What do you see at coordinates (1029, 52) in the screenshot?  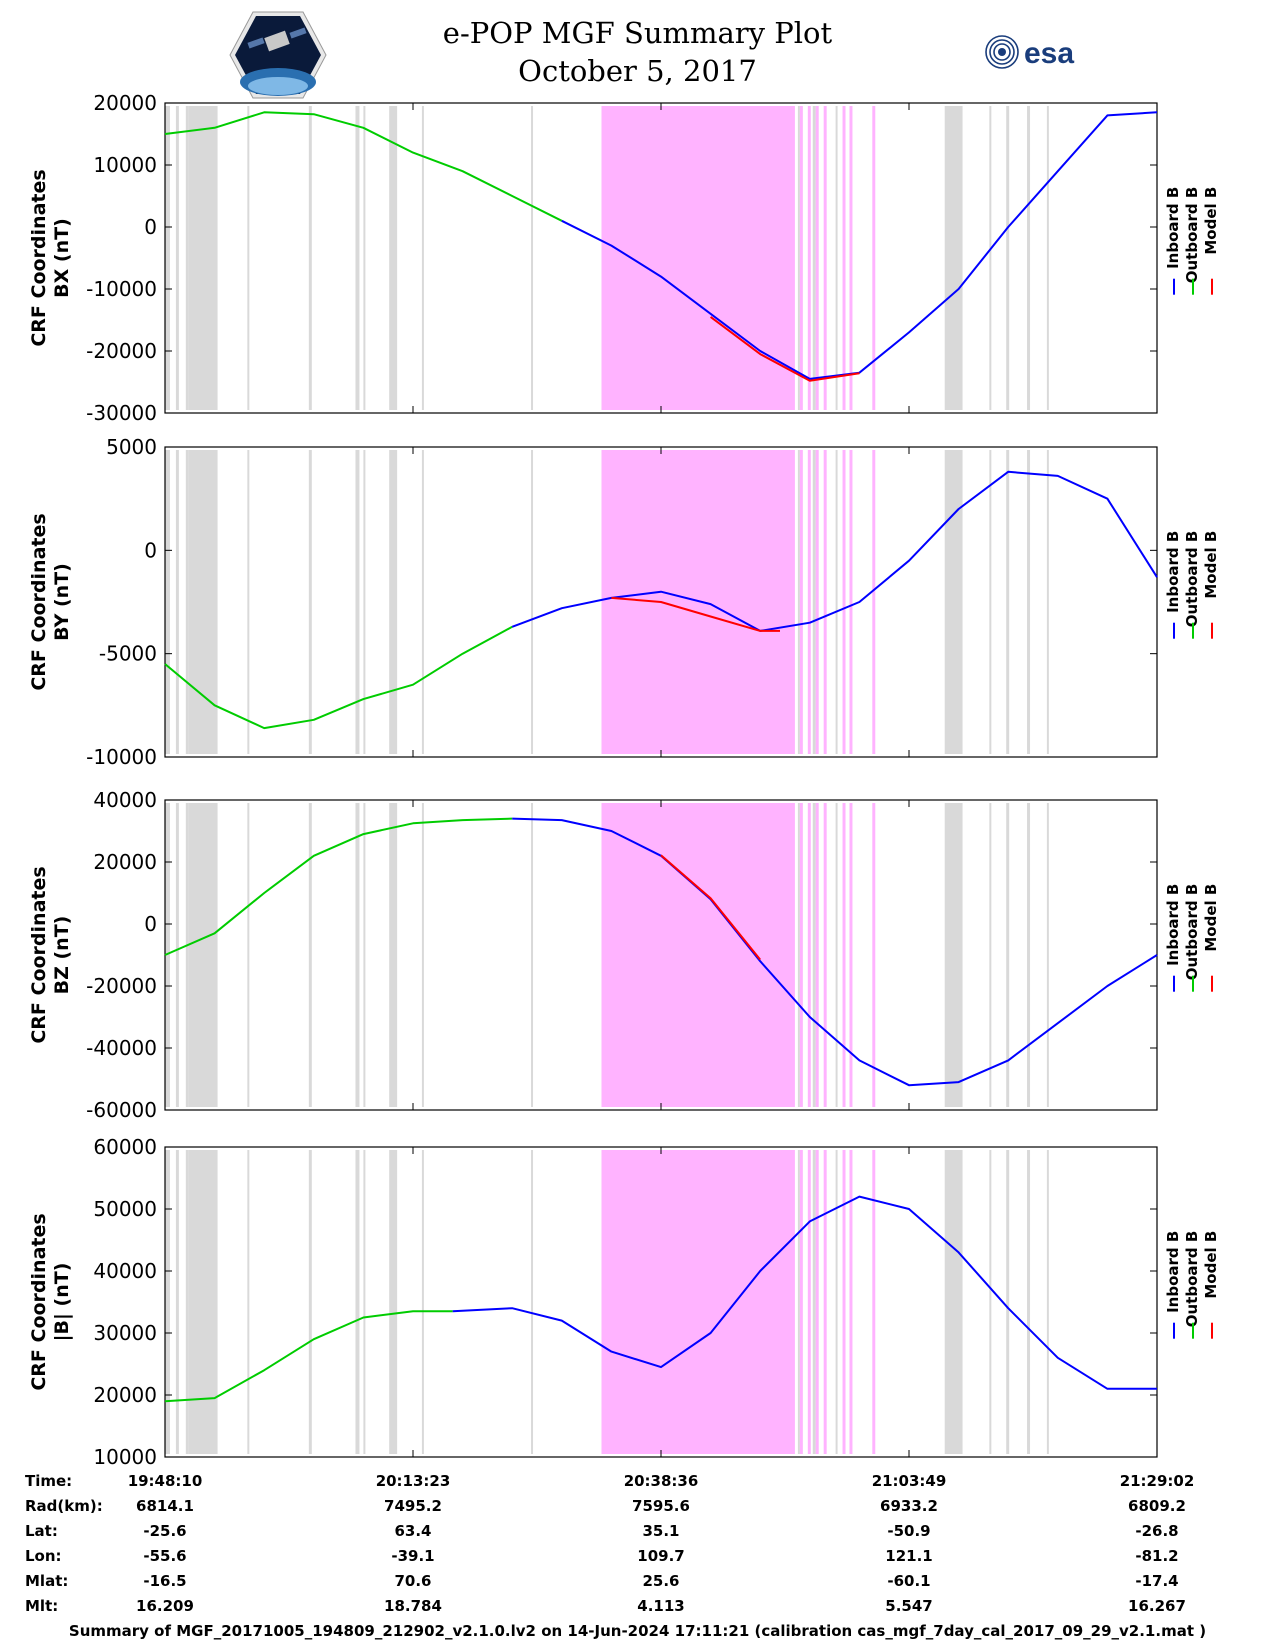 I see `esa-logo: esa` at bounding box center [1029, 52].